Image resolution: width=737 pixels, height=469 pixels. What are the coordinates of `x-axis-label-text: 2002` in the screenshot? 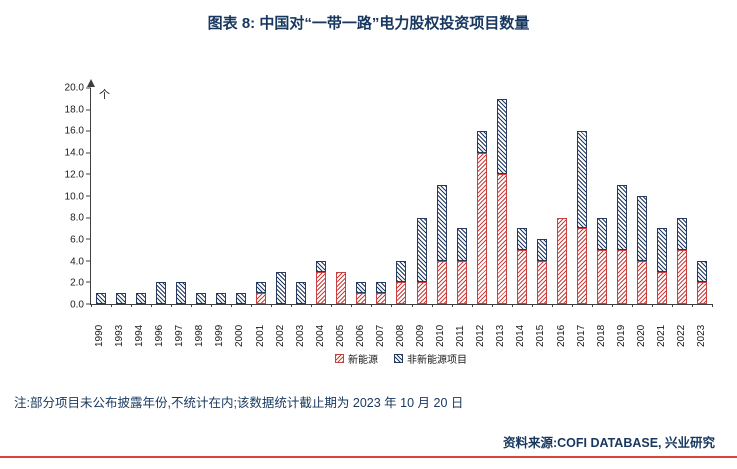 It's located at (280, 335).